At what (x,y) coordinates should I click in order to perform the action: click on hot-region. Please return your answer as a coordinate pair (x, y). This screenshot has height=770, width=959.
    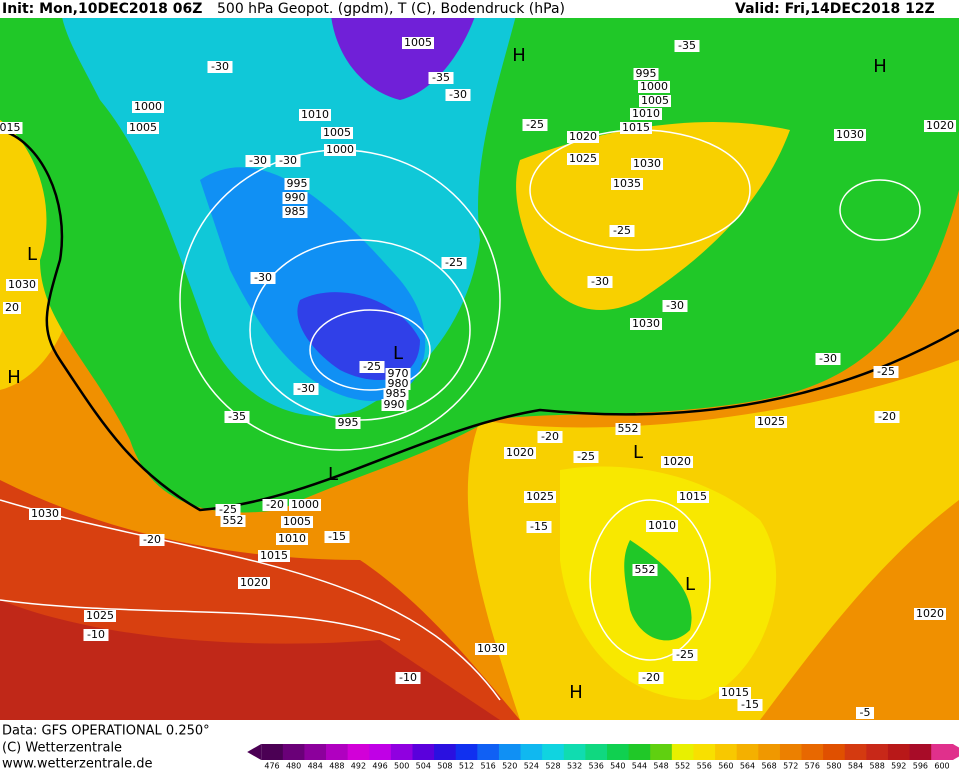
    Looking at the image, I should click on (250, 660).